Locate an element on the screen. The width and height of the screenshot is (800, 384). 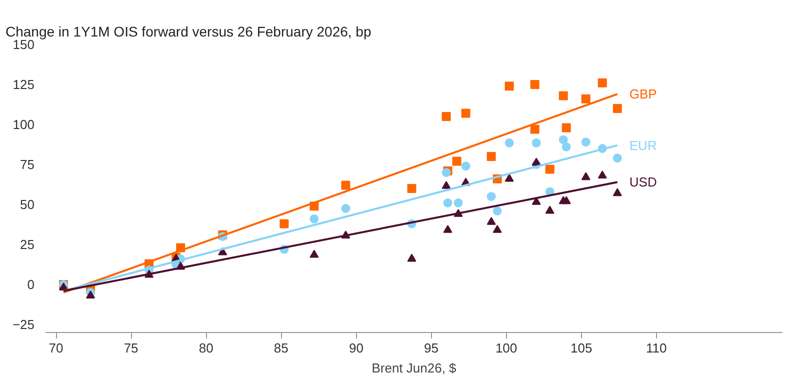
x-axis-title: Brent Jun26, $ is located at coordinates (415, 368).